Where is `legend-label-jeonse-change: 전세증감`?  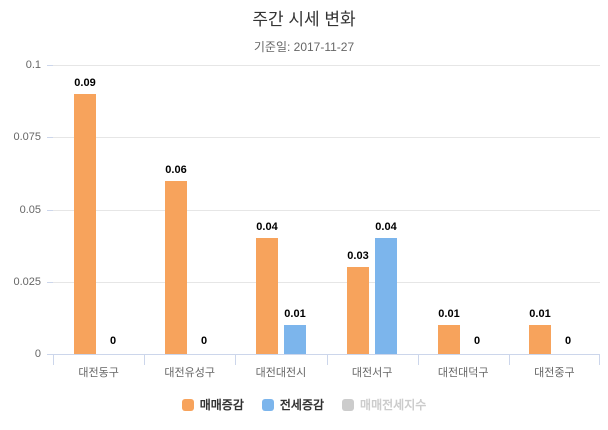
legend-label-jeonse-change: 전세증감 is located at coordinates (302, 405).